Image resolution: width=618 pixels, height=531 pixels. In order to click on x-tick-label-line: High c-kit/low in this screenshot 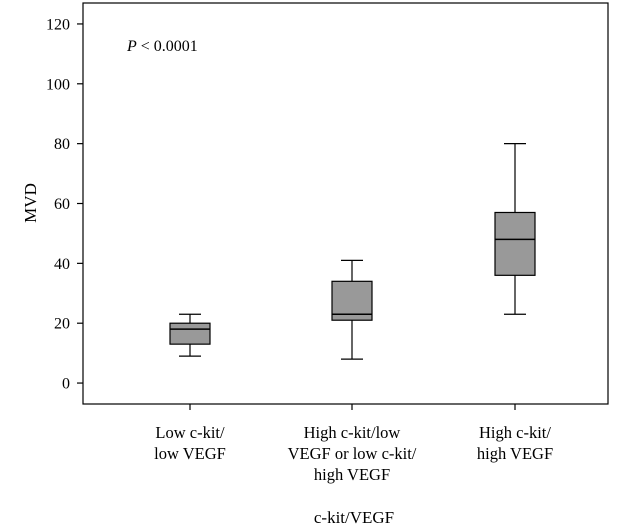, I will do `click(352, 432)`.